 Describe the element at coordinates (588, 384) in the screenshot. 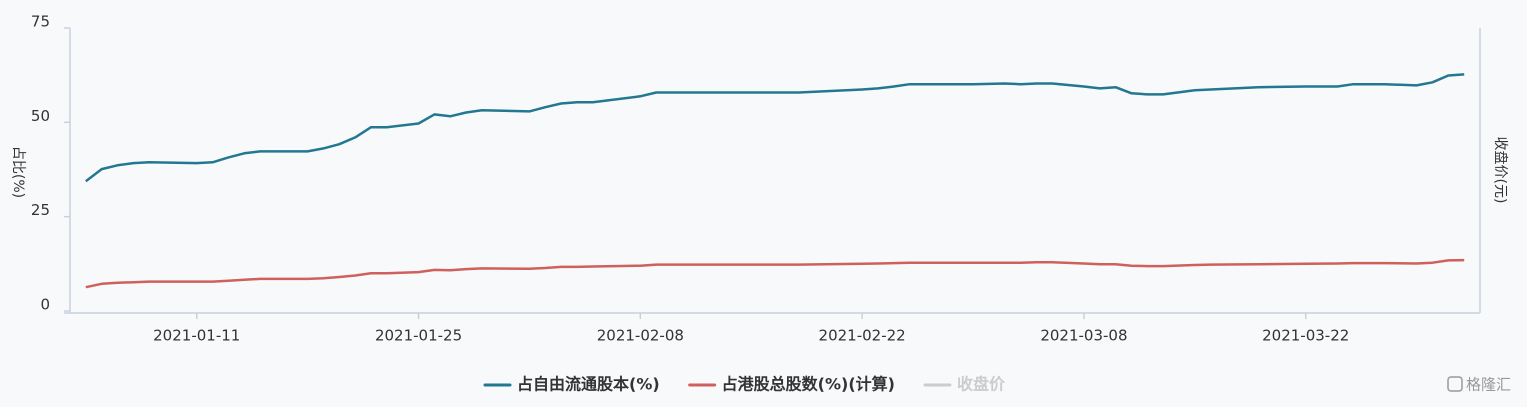

I see `legend-label: 占自由流通股本(%)` at that location.